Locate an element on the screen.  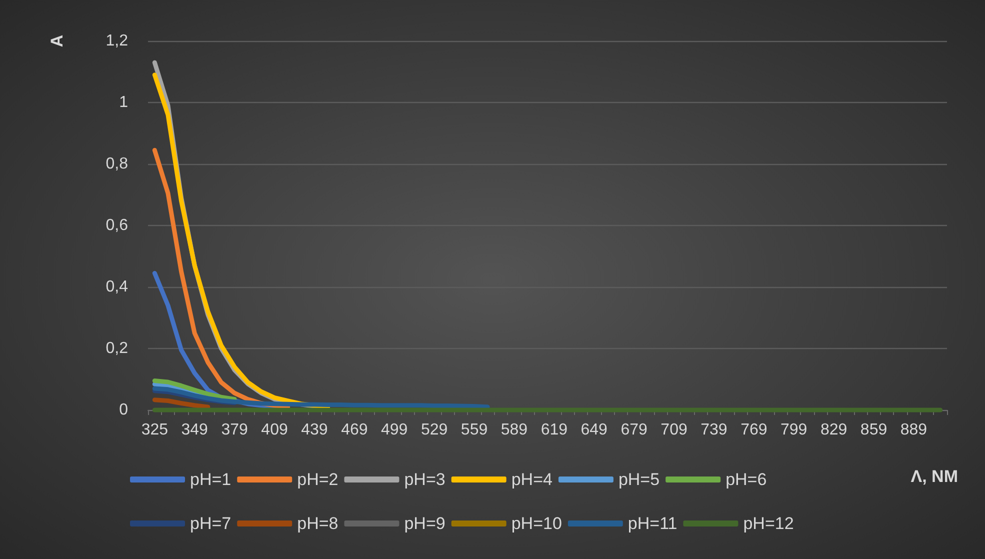
y-axis-title: A is located at coordinates (57, 41).